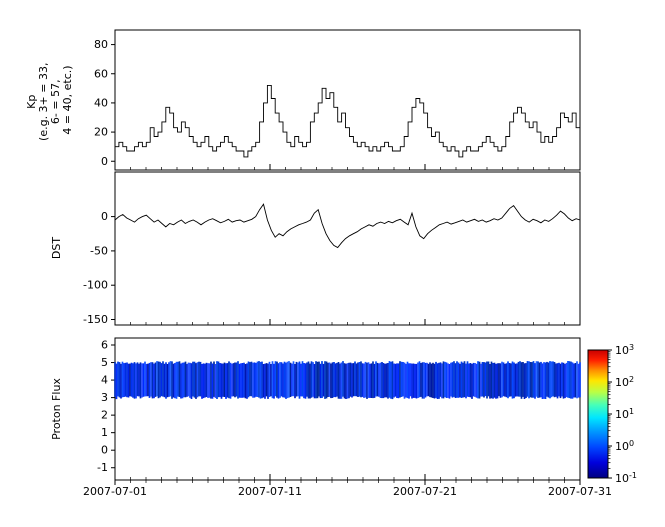 This screenshot has height=527, width=665. What do you see at coordinates (348, 121) in the screenshot?
I see `kp-line` at bounding box center [348, 121].